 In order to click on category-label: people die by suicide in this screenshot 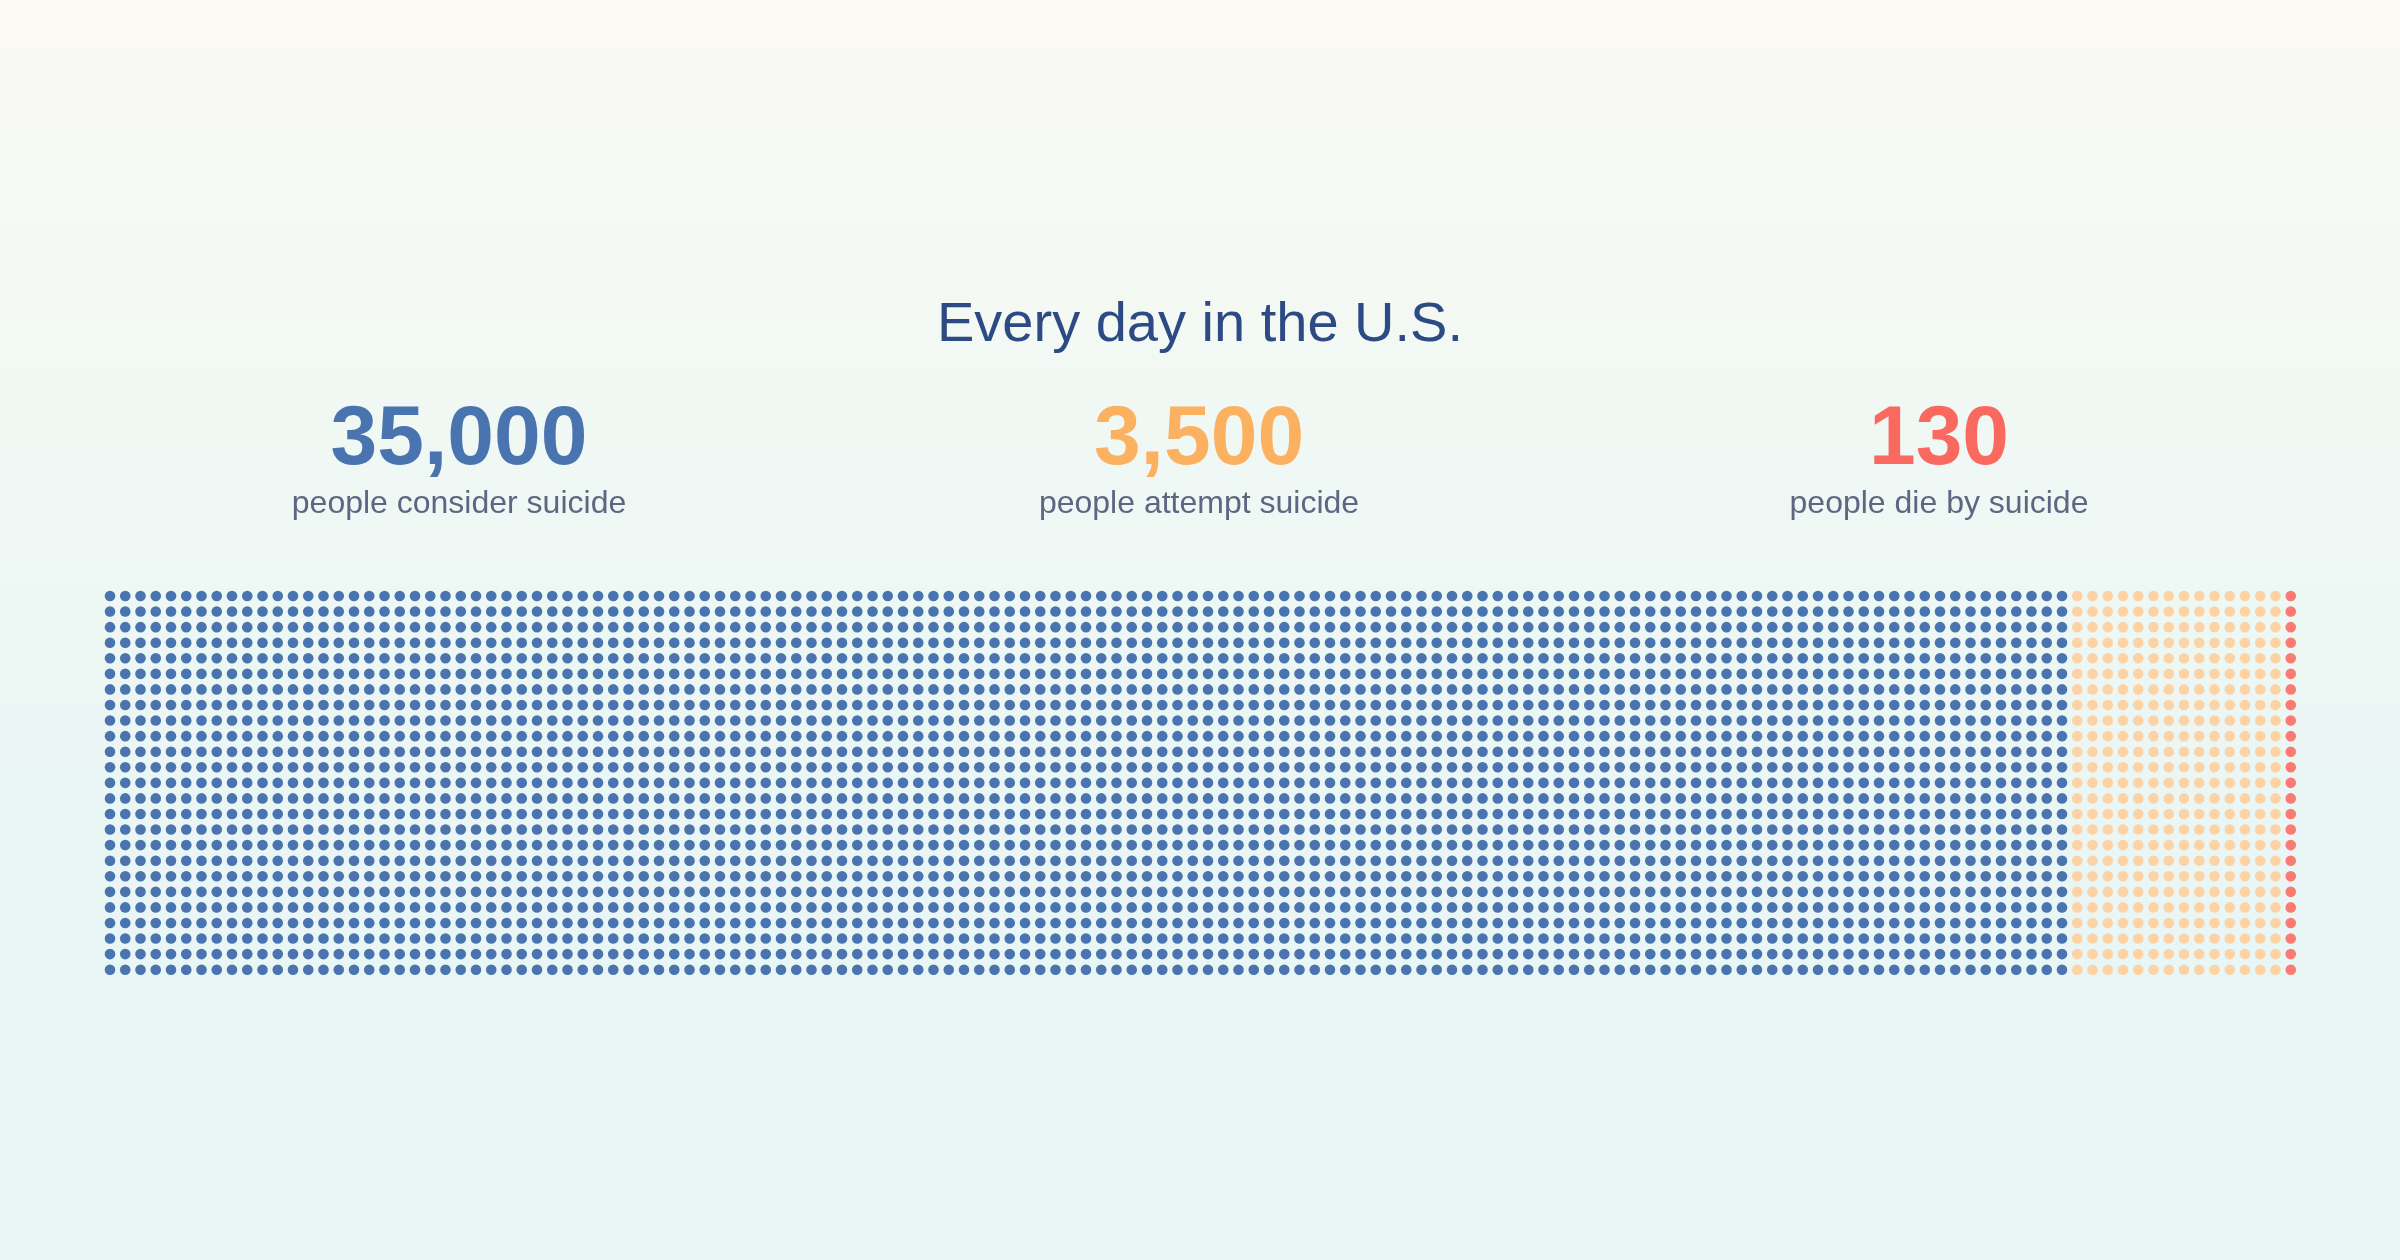, I will do `click(1939, 502)`.